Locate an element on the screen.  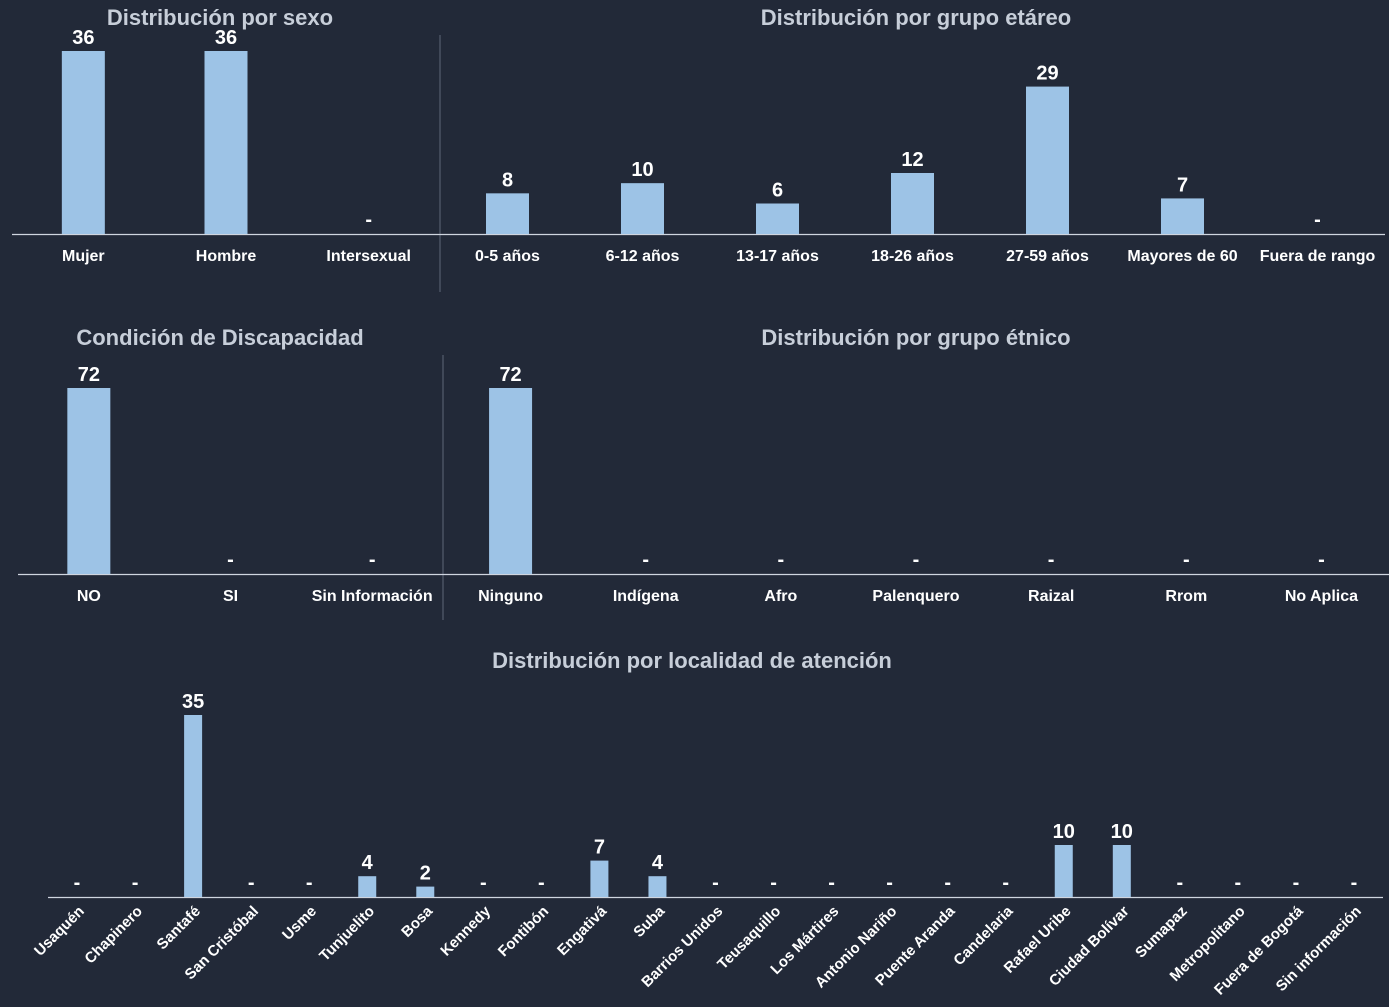
category-label: Tunjuelito is located at coordinates (347, 934).